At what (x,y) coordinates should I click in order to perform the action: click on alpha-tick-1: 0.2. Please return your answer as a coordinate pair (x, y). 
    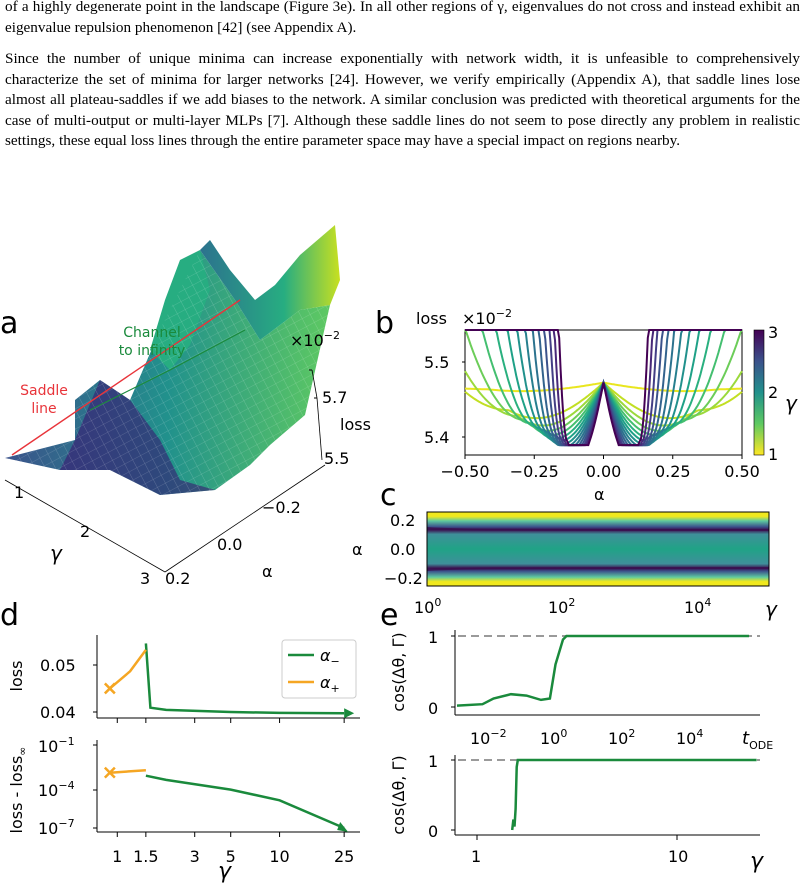
    Looking at the image, I should click on (177, 578).